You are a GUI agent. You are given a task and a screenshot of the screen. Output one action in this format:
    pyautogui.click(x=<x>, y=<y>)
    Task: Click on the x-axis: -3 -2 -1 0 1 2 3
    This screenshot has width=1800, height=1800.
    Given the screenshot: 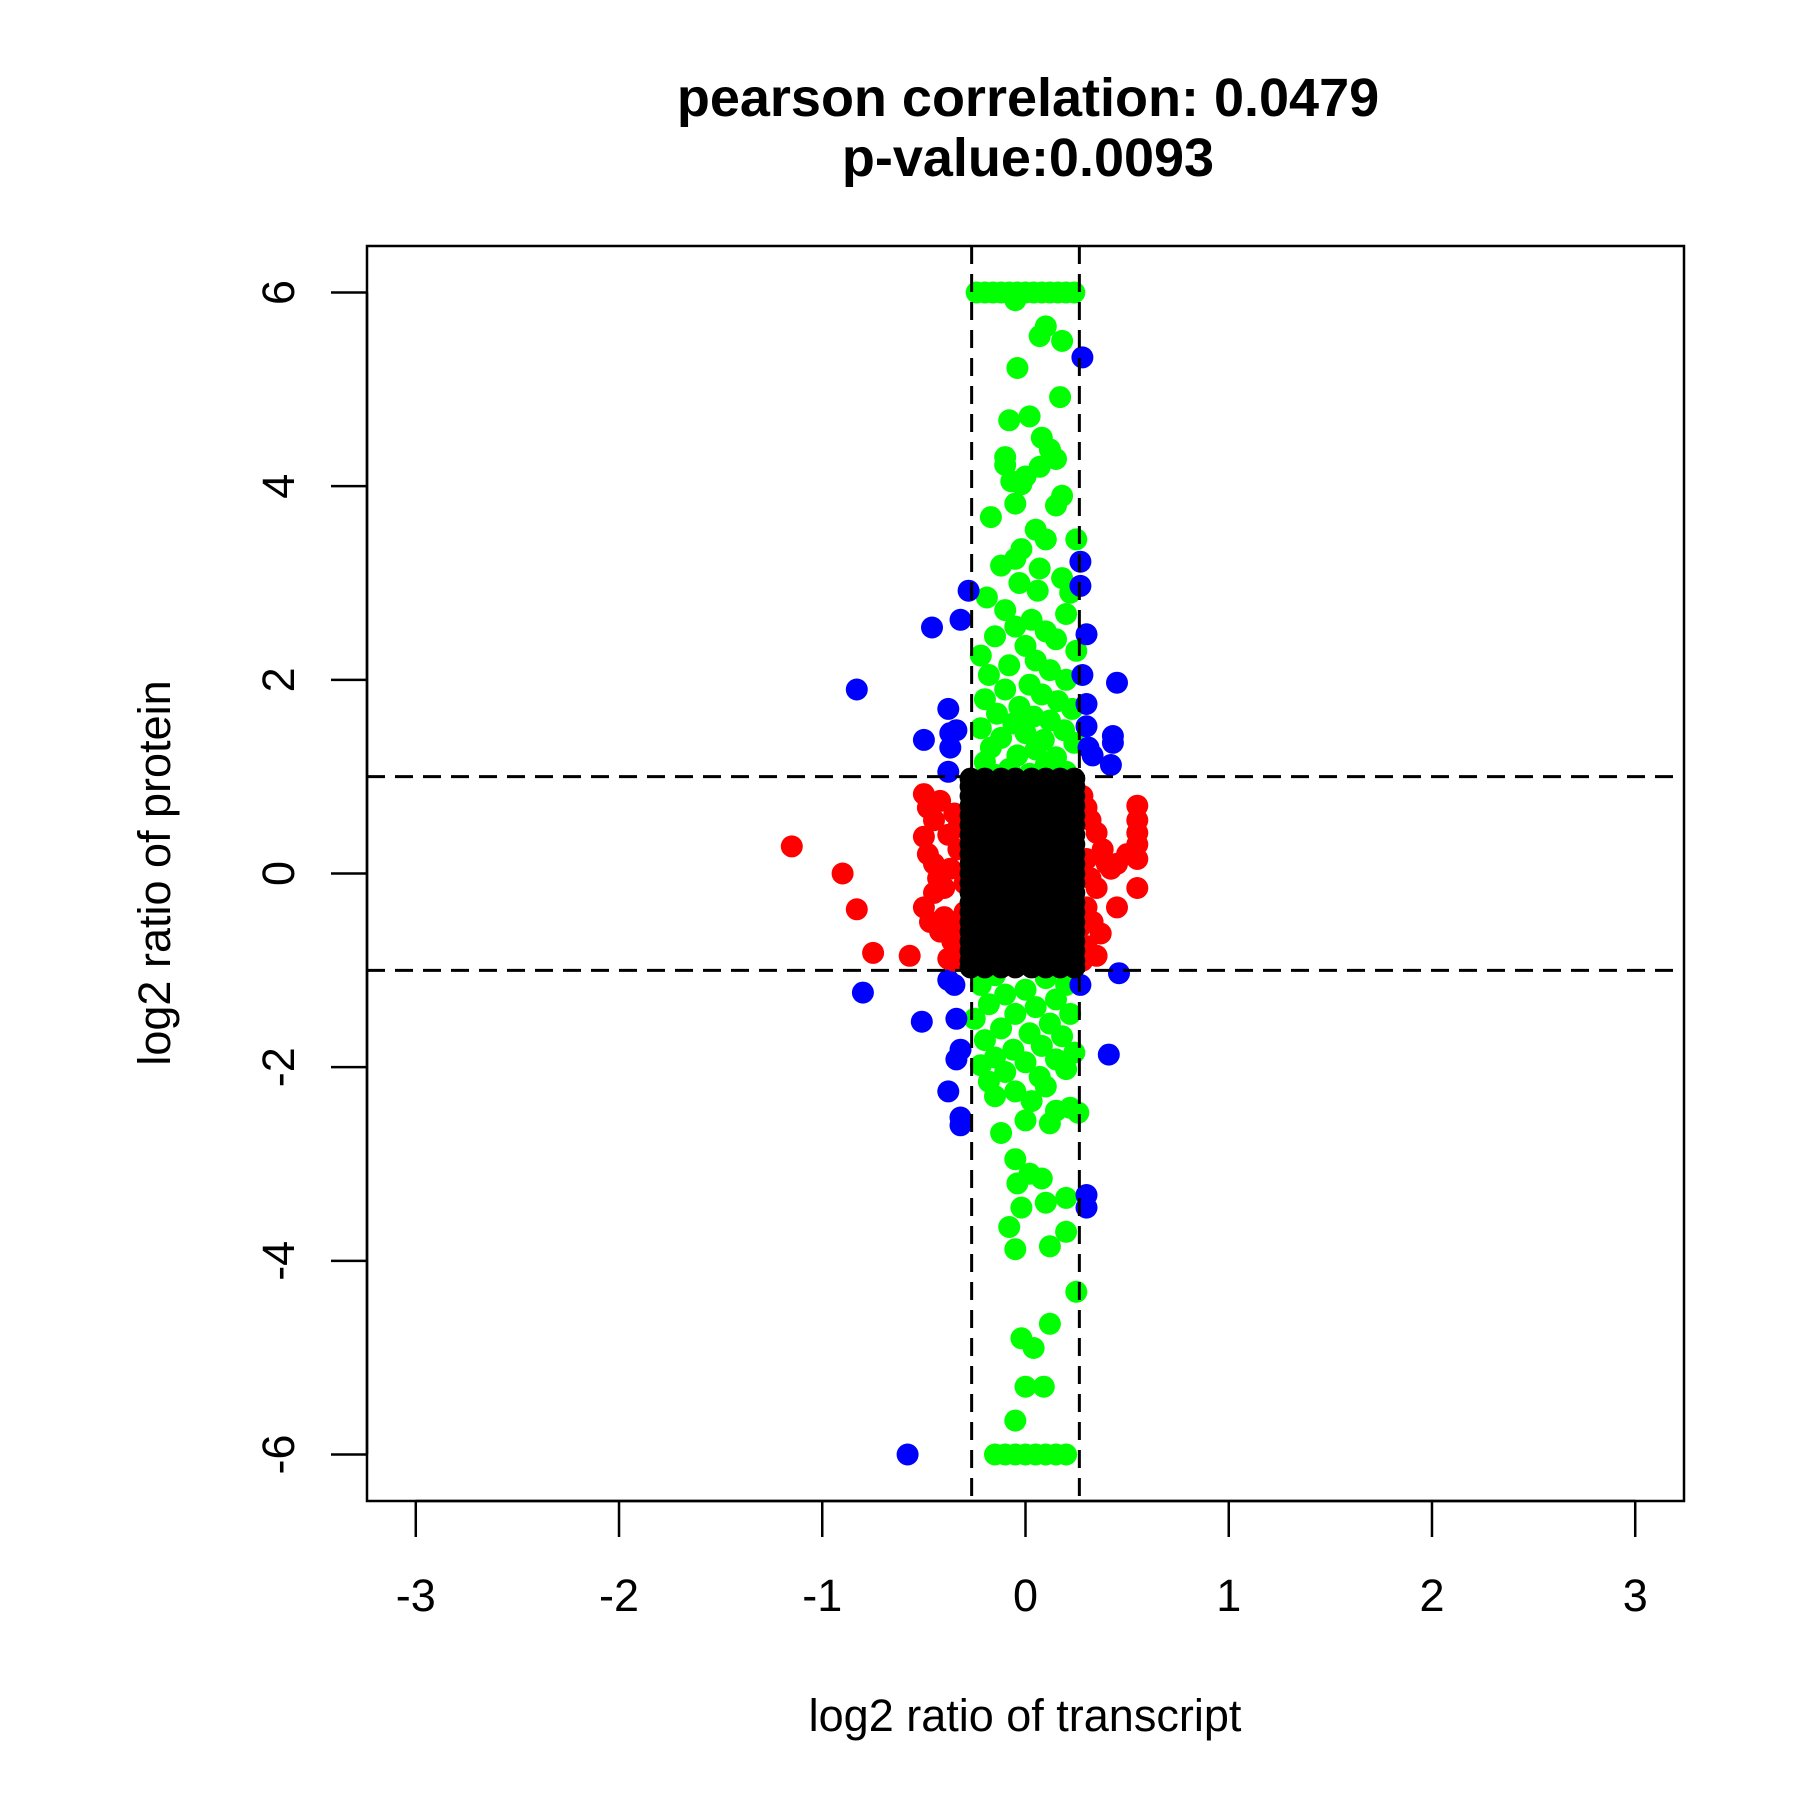 What is the action you would take?
    pyautogui.click(x=1022, y=1560)
    